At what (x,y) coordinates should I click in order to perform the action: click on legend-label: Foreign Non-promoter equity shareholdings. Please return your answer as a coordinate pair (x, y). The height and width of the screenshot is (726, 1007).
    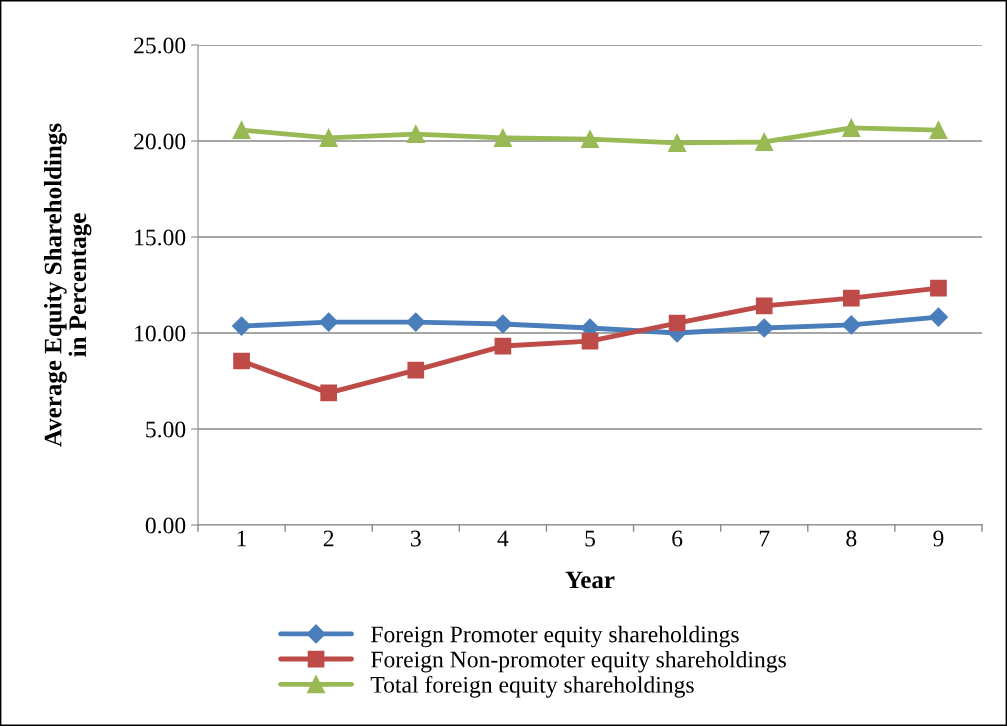
    Looking at the image, I should click on (578, 661).